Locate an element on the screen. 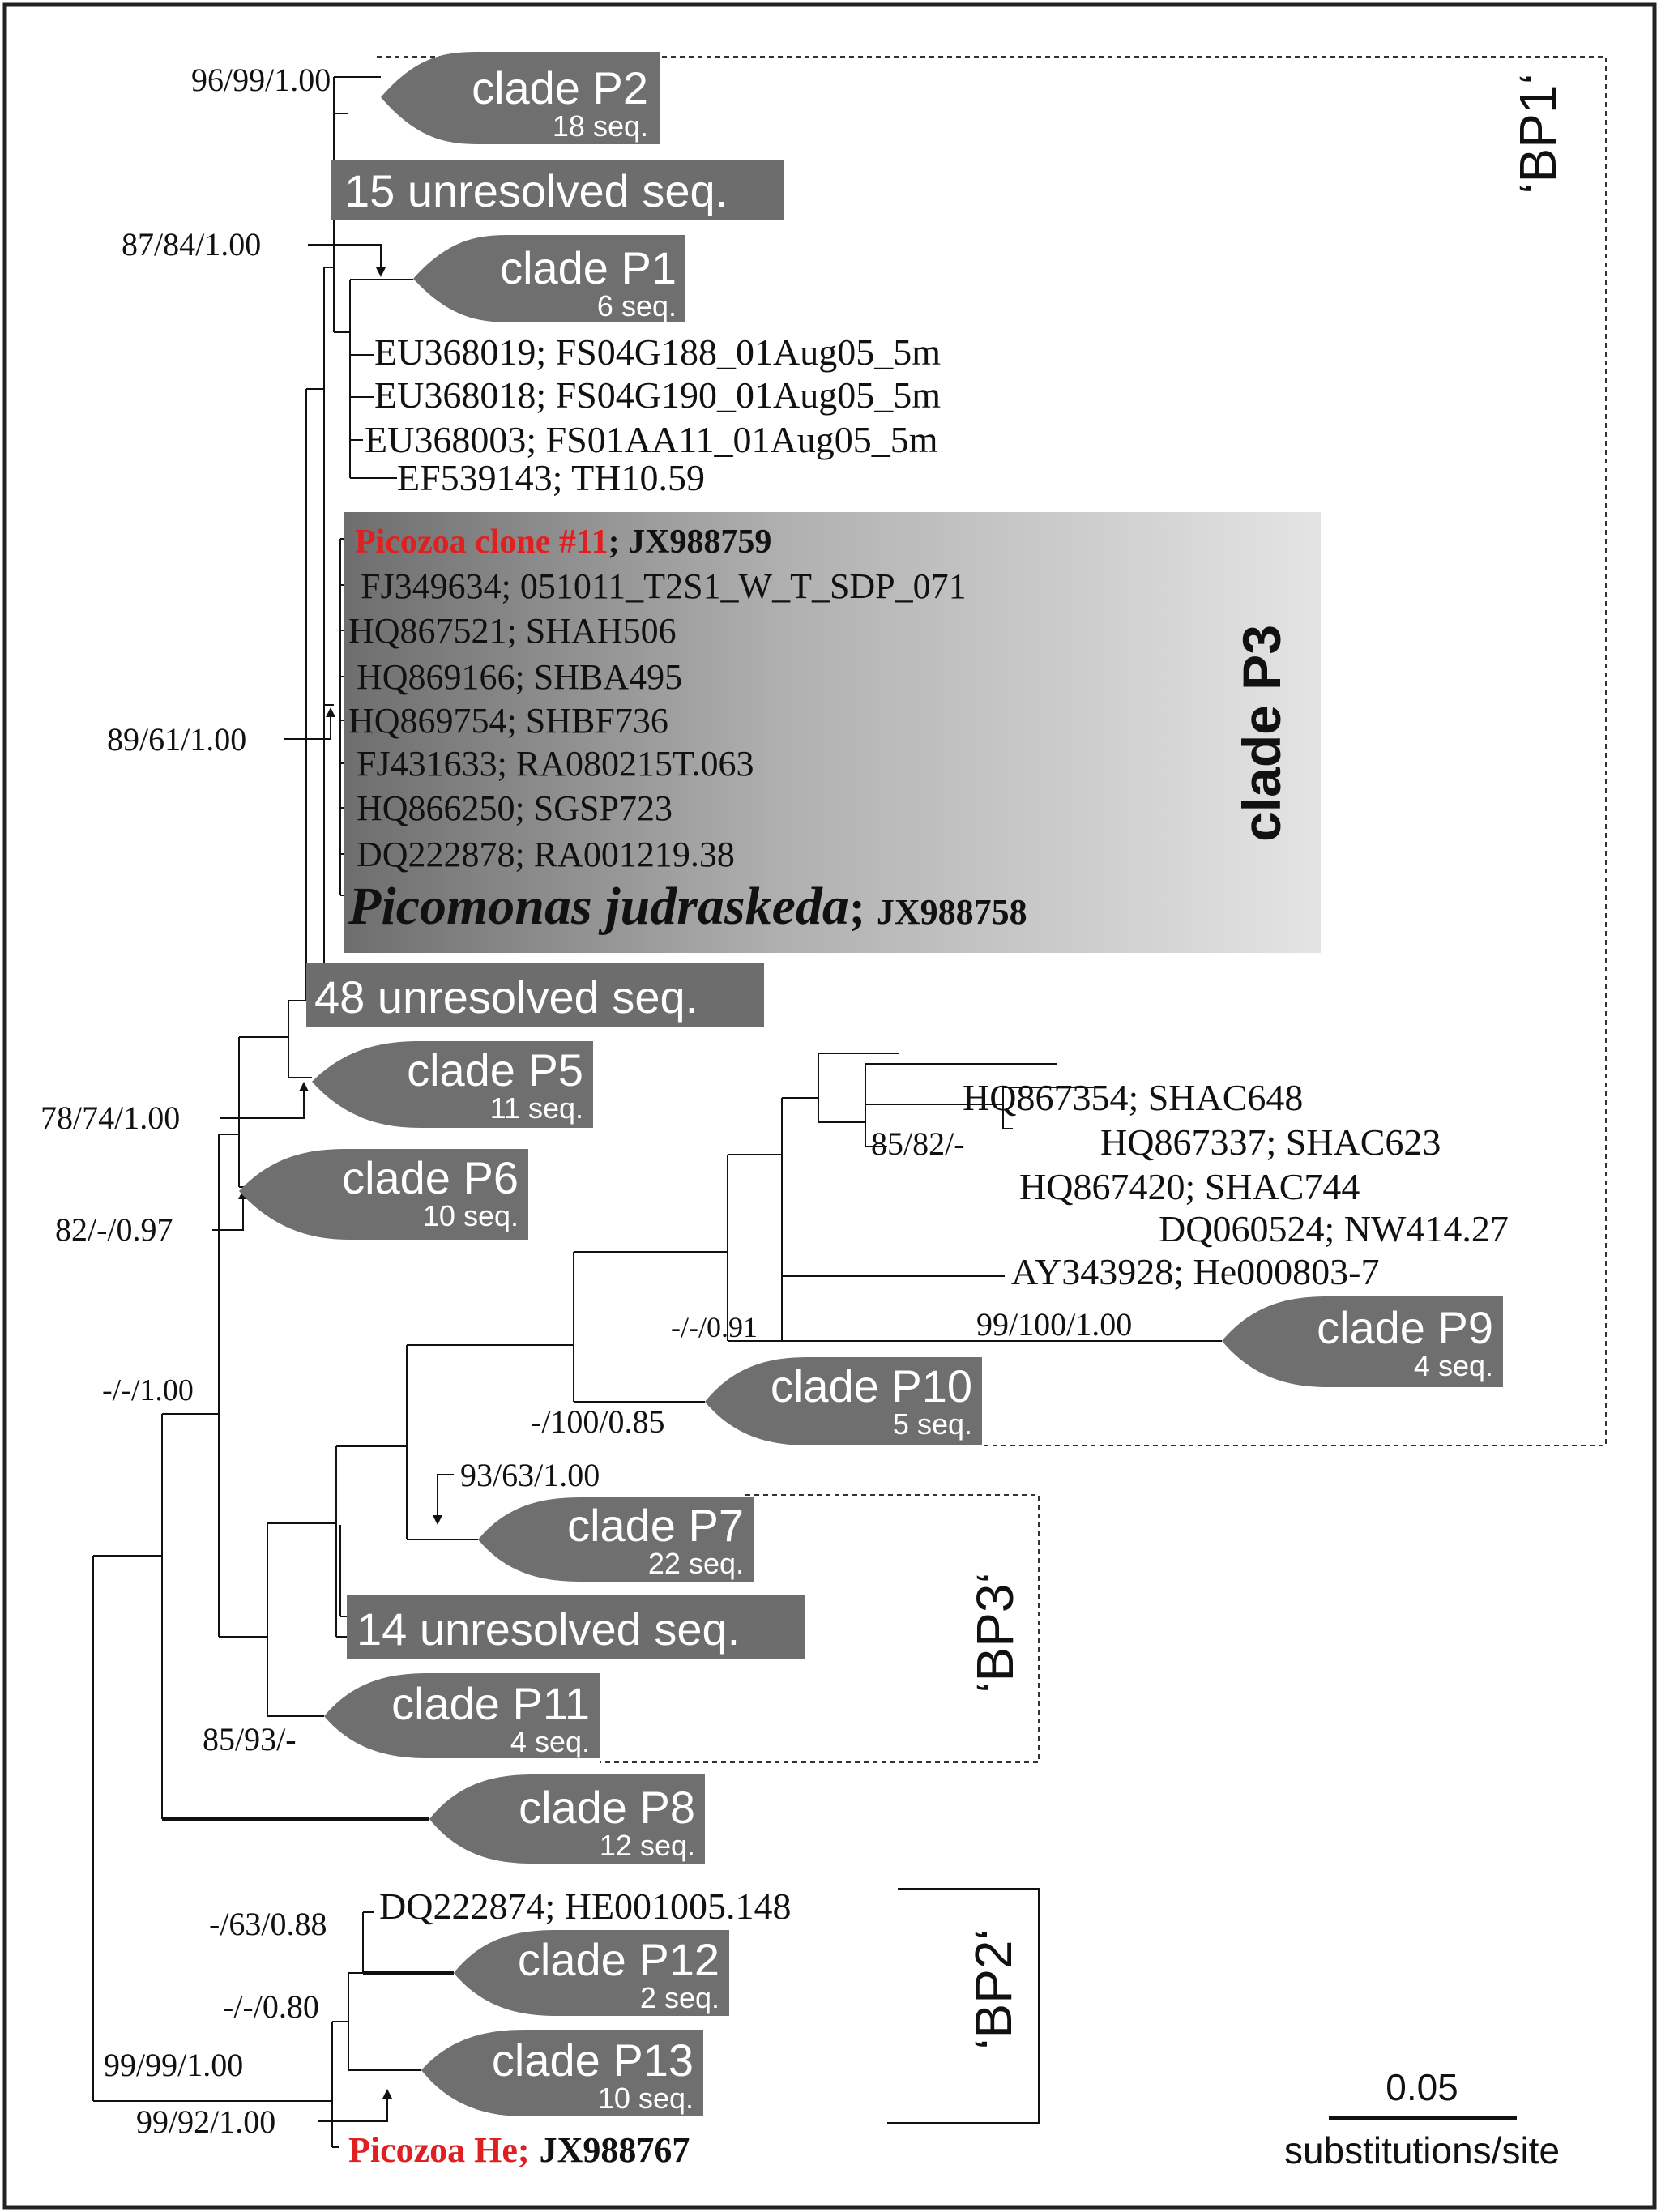 Image resolution: width=1661 pixels, height=2212 pixels. clade-p8-count: 12 seq. is located at coordinates (647, 1845).